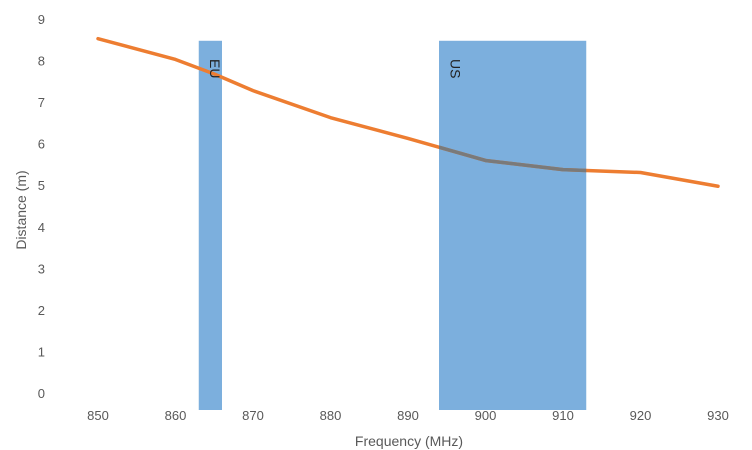  What do you see at coordinates (41, 61) in the screenshot?
I see `y-tick-label: 8` at bounding box center [41, 61].